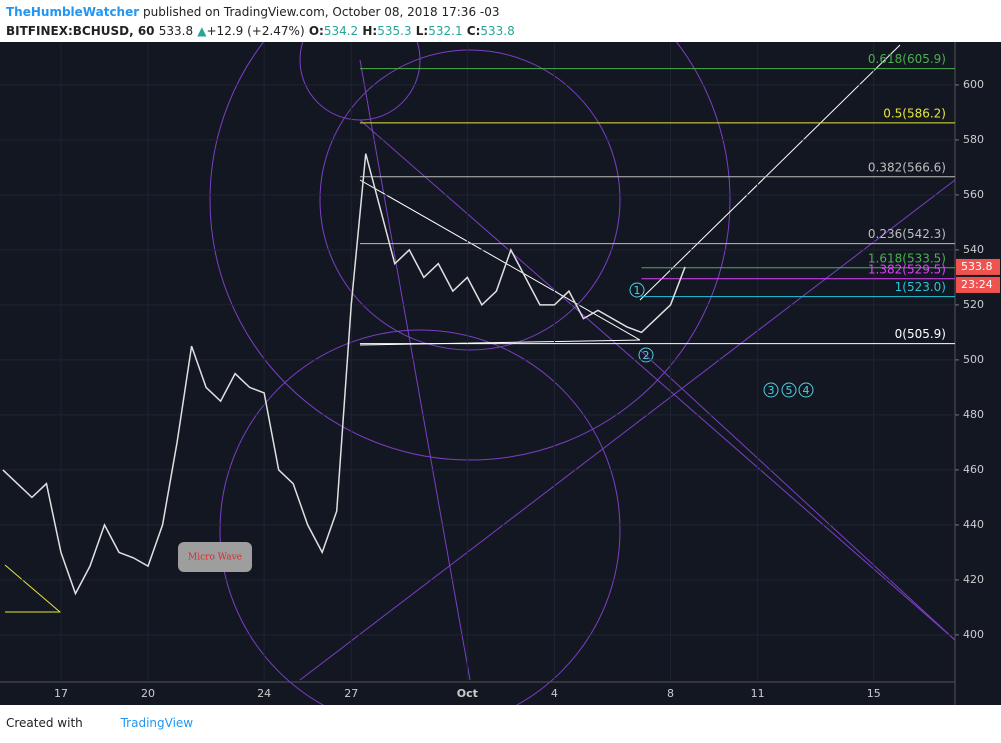  I want to click on callout-text: Micro Wave, so click(215, 558).